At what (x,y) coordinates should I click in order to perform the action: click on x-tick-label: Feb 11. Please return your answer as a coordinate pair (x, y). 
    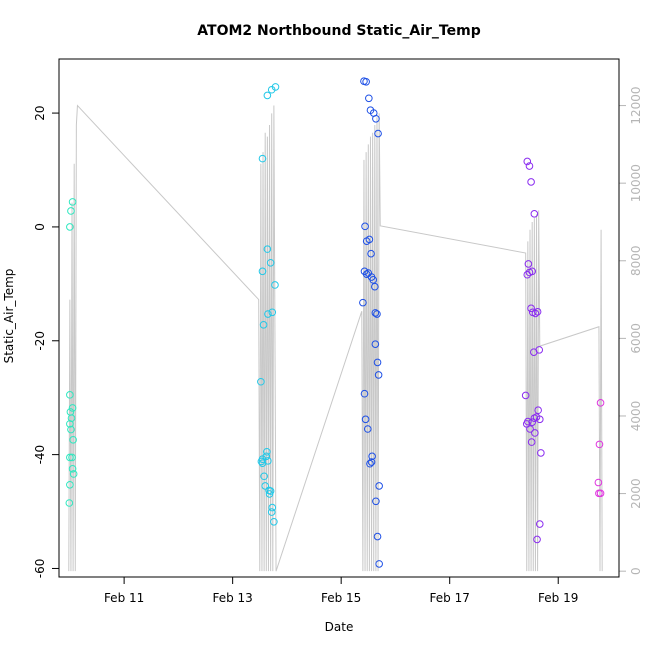
    Looking at the image, I should click on (124, 598).